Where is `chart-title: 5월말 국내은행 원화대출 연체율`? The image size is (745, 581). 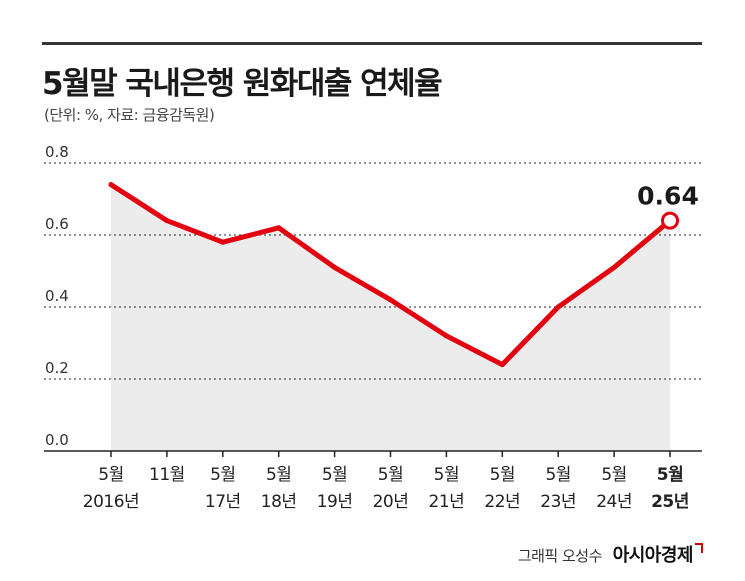
chart-title: 5월말 국내은행 원화대출 연체율 is located at coordinates (242, 84).